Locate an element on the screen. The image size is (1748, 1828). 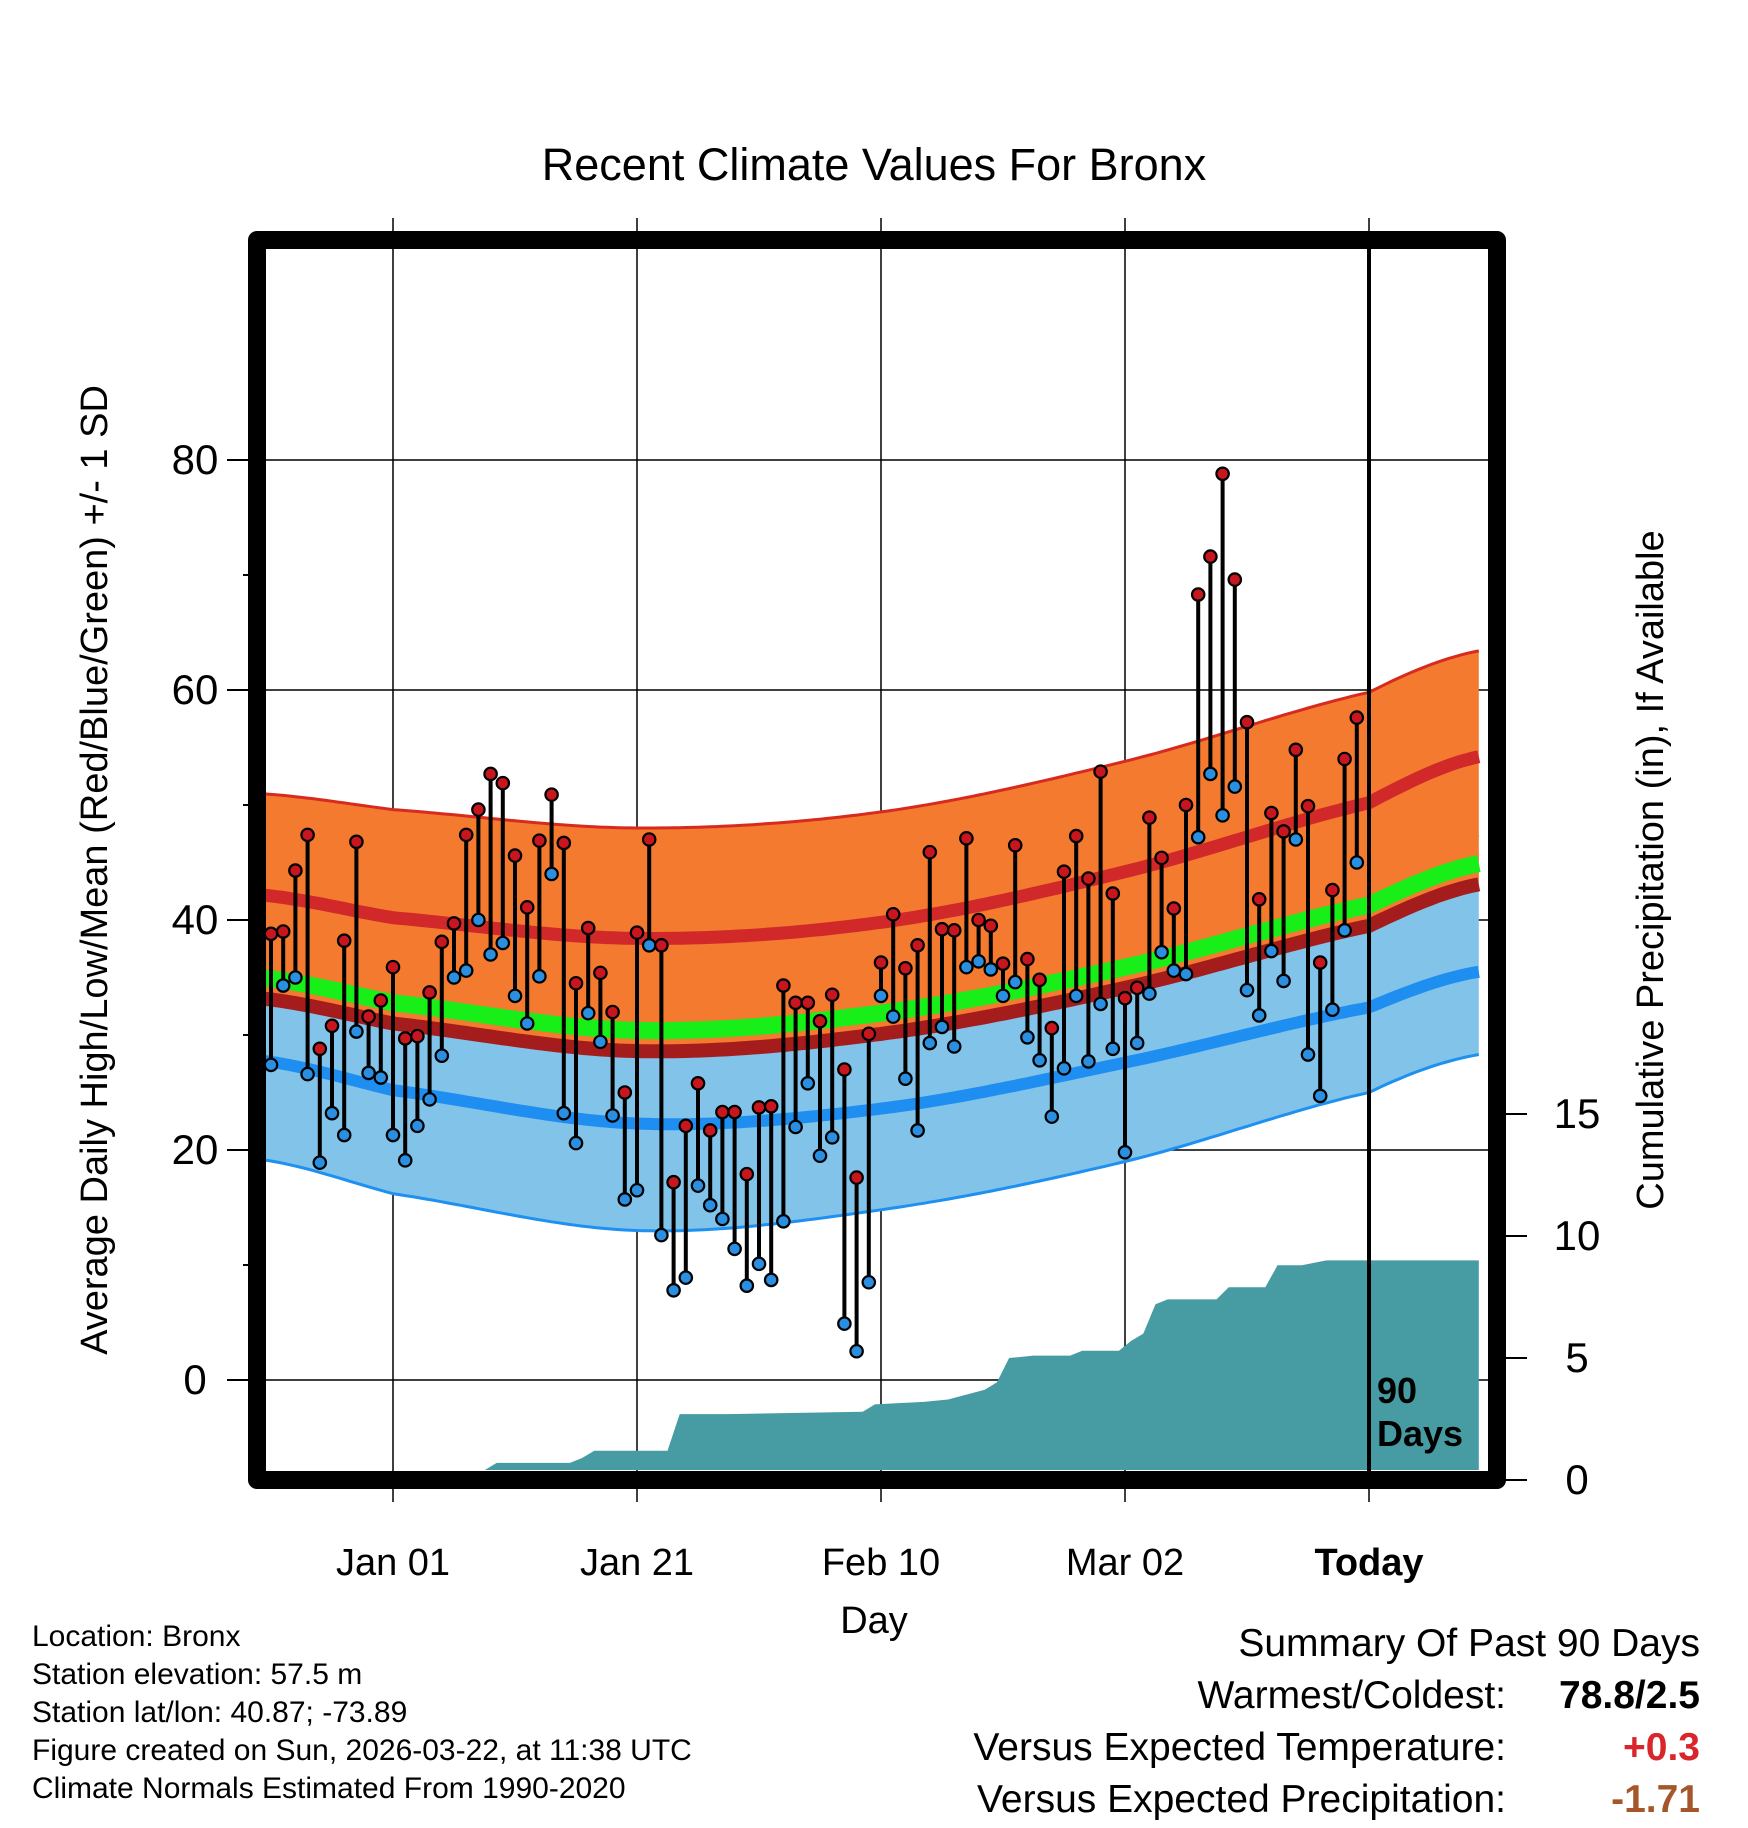
warmest-coldest-value: 78.8/2.5 is located at coordinates (1629, 1695).